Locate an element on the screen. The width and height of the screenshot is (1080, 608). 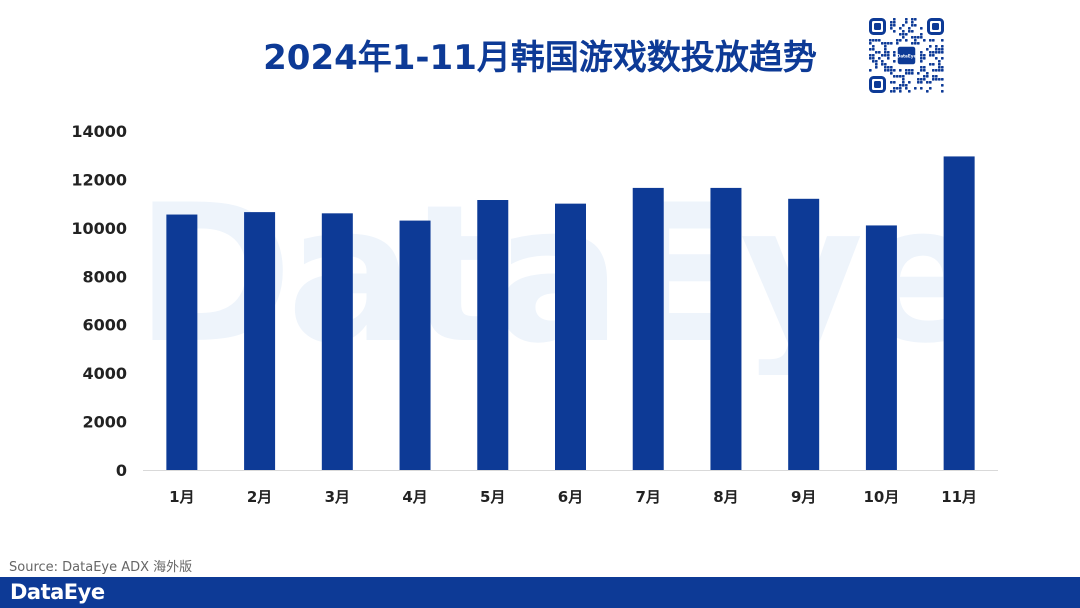
source-note: Source: DataEye ADX 海外版 is located at coordinates (101, 567).